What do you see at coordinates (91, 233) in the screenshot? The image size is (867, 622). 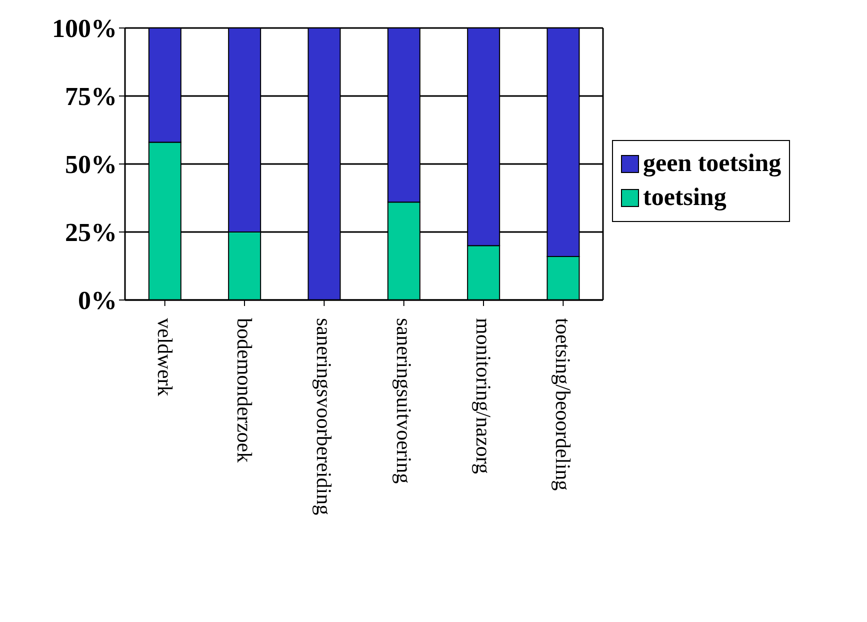 I see `y-tick-label: 25%` at bounding box center [91, 233].